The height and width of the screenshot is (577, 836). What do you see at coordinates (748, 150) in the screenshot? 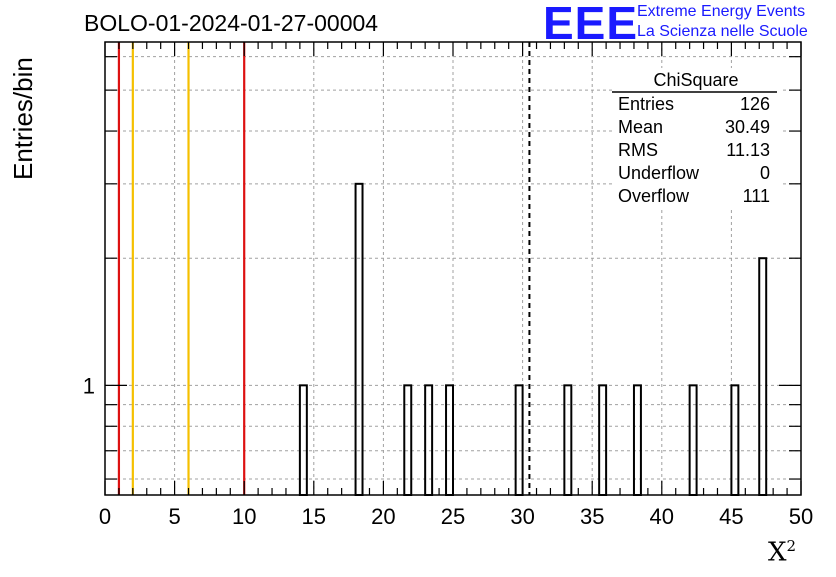
I see `stats-value: 11.13` at bounding box center [748, 150].